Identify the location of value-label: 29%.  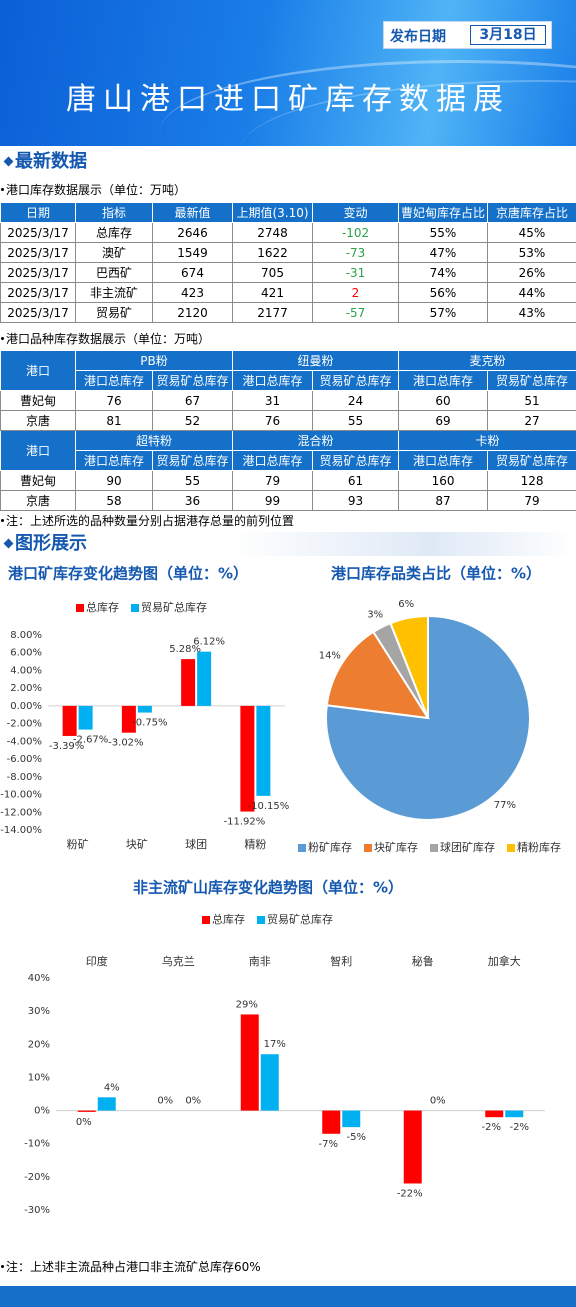
(247, 1004).